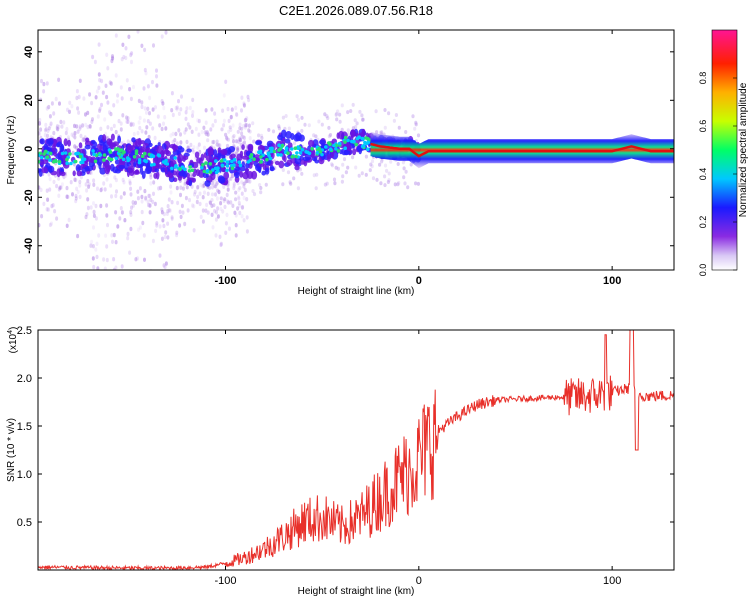 This screenshot has height=600, width=750. I want to click on x-tick-label: 100, so click(612, 581).